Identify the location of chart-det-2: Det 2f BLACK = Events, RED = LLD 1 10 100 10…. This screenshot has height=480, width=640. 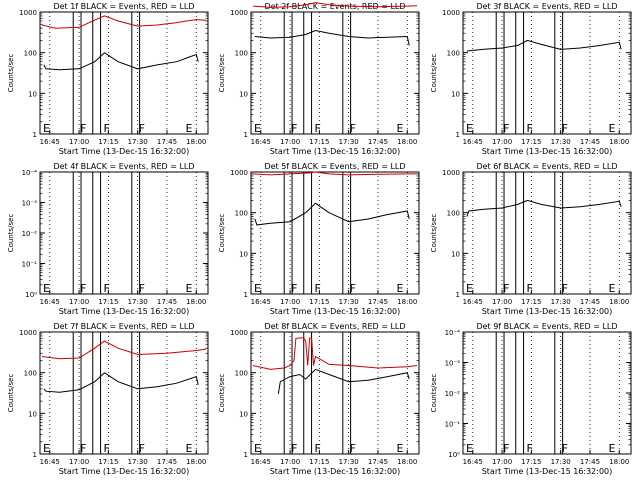
(319, 79).